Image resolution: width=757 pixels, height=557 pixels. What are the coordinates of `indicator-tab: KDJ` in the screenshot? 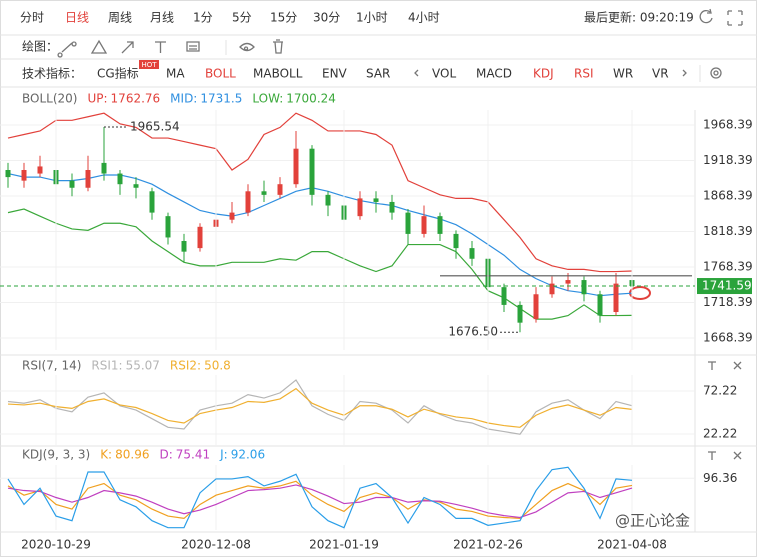 It's located at (543, 74).